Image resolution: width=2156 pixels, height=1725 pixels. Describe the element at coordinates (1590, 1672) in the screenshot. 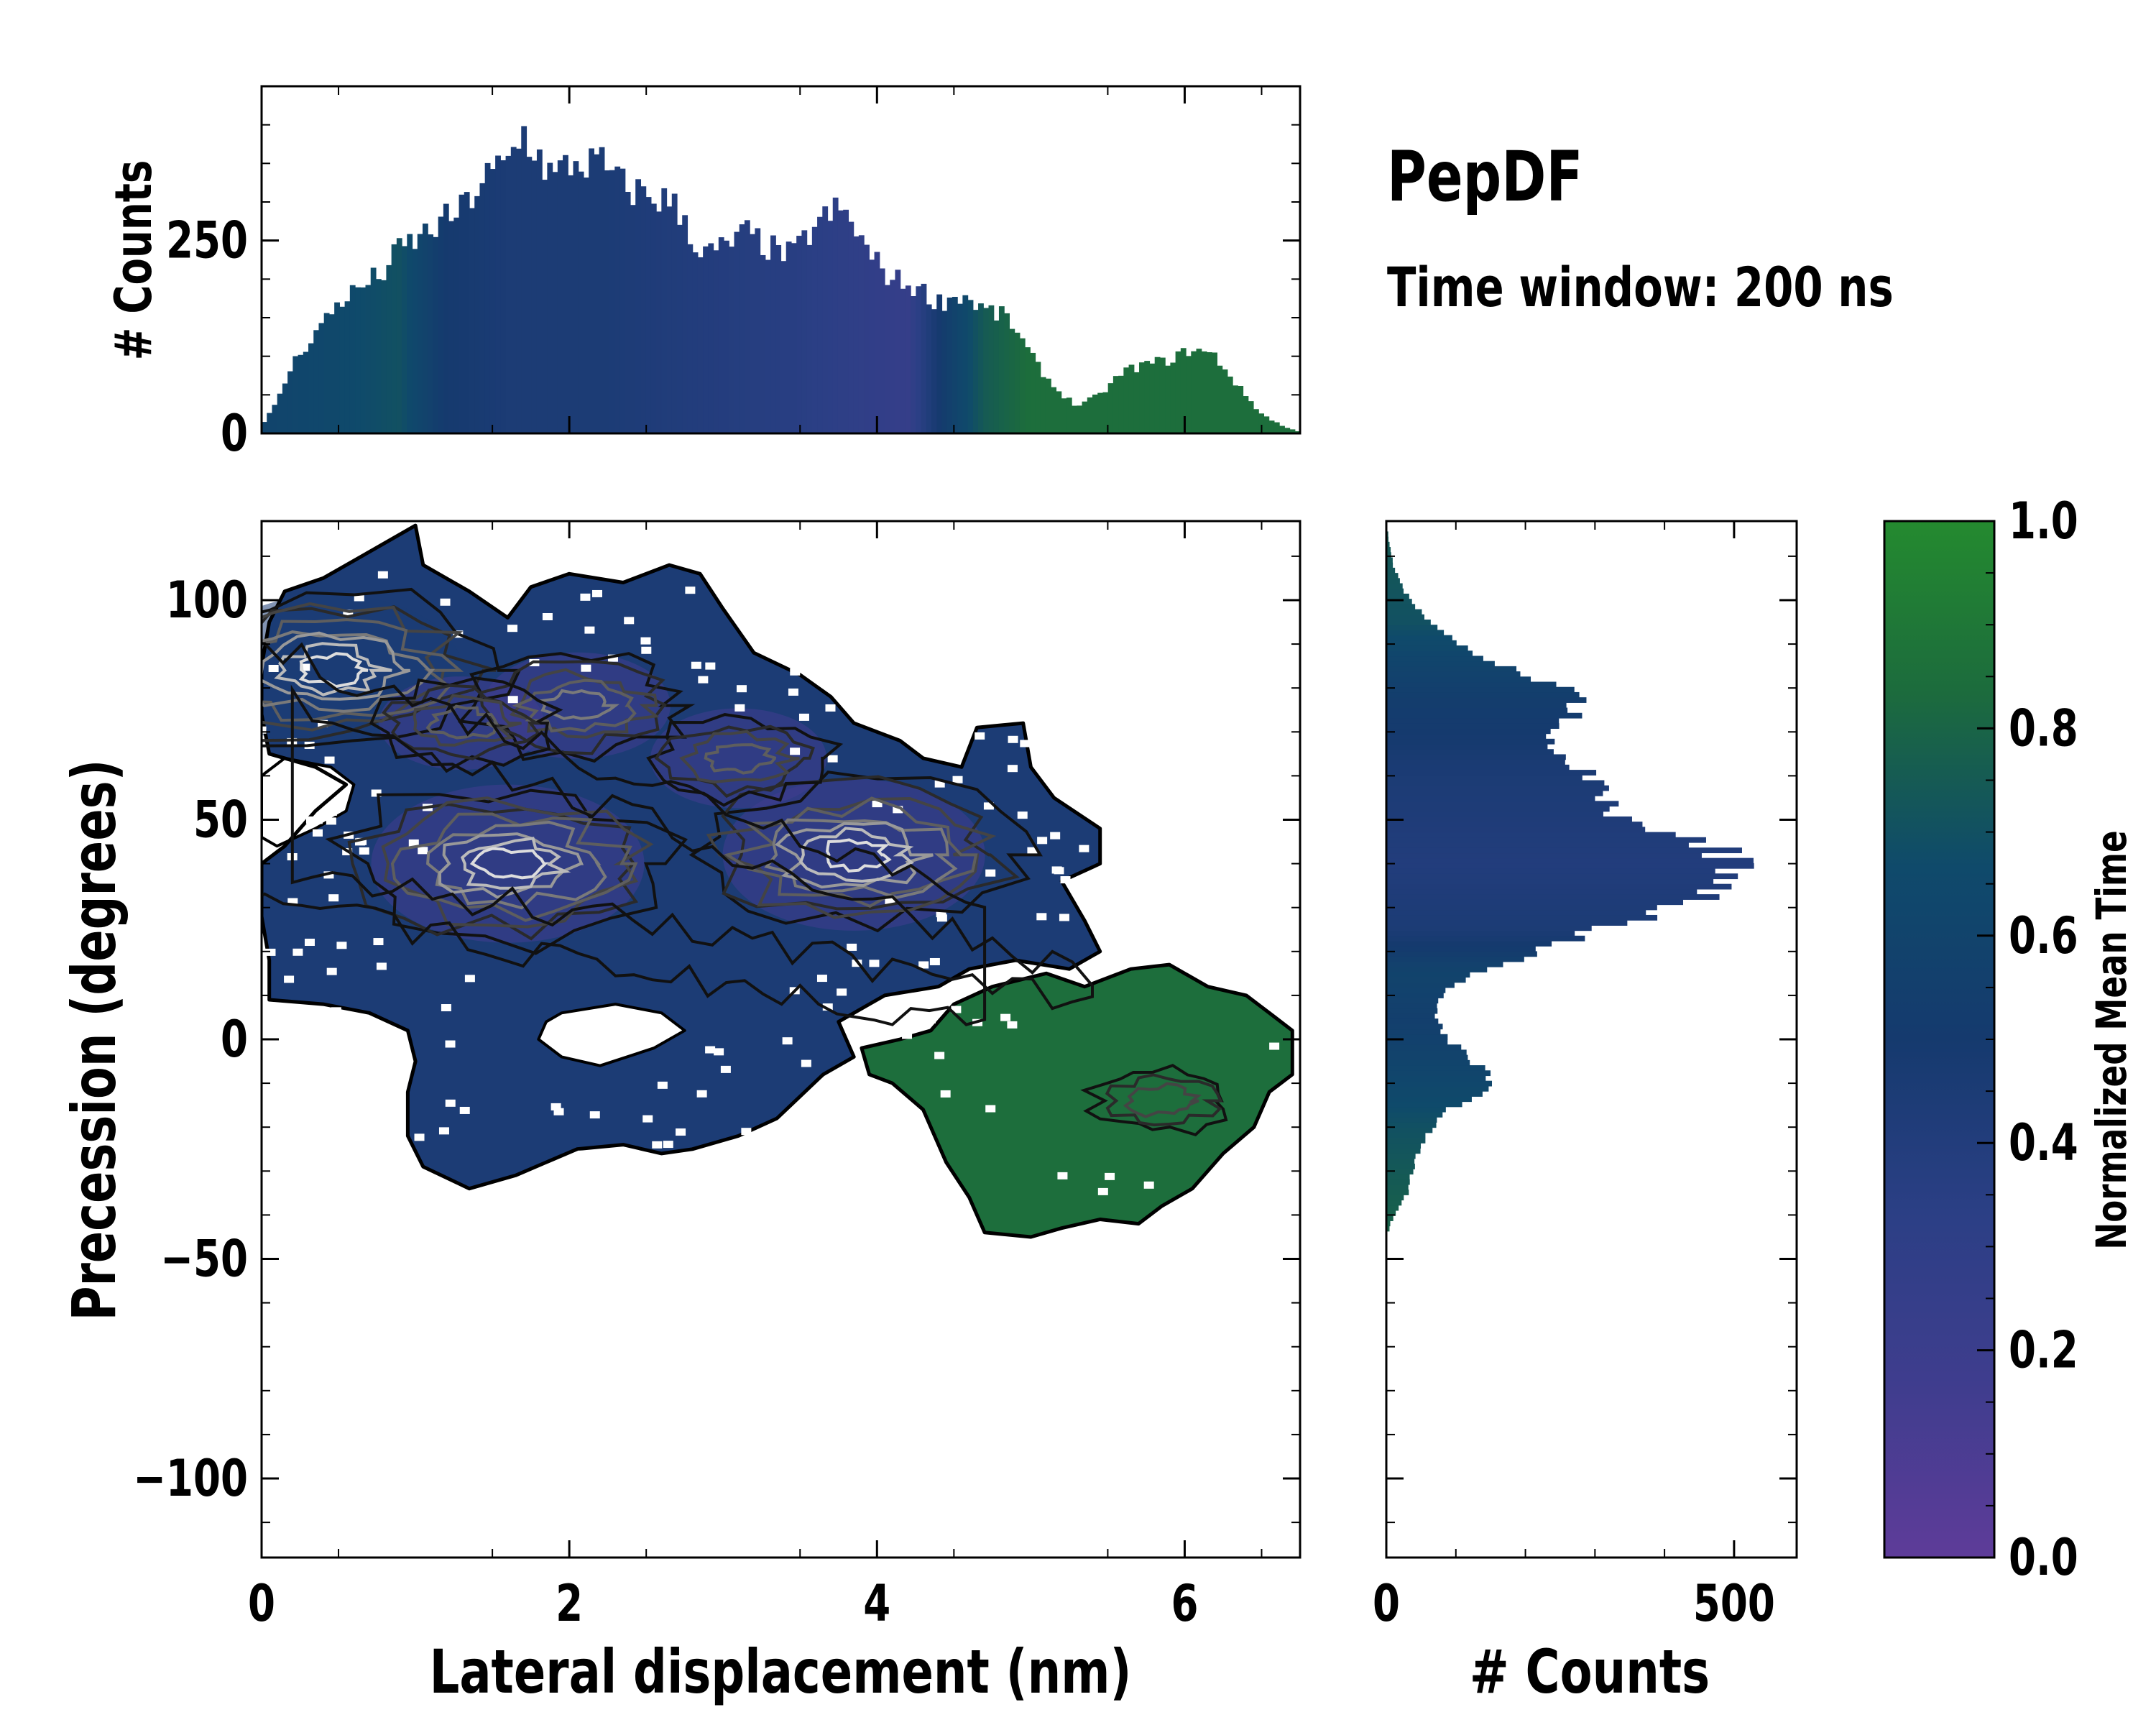

I see `right-histogram-xlabel: # Counts` at that location.